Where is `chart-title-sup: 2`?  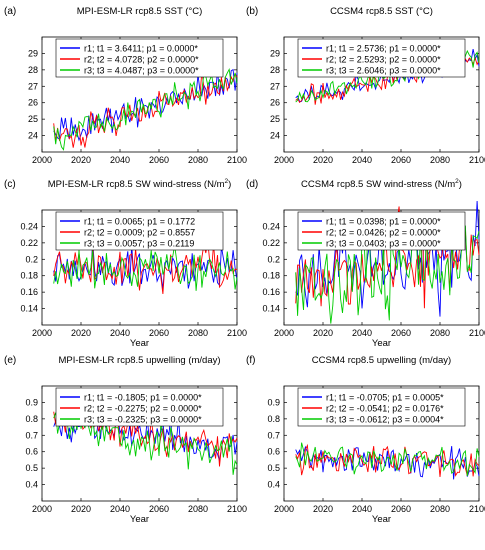 chart-title-sup: 2 is located at coordinates (227, 181).